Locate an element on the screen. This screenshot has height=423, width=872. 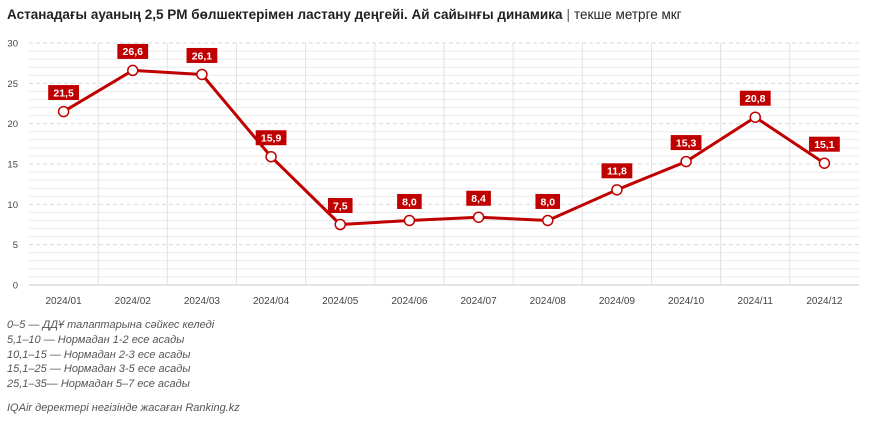
data-label: 15,3 is located at coordinates (686, 143).